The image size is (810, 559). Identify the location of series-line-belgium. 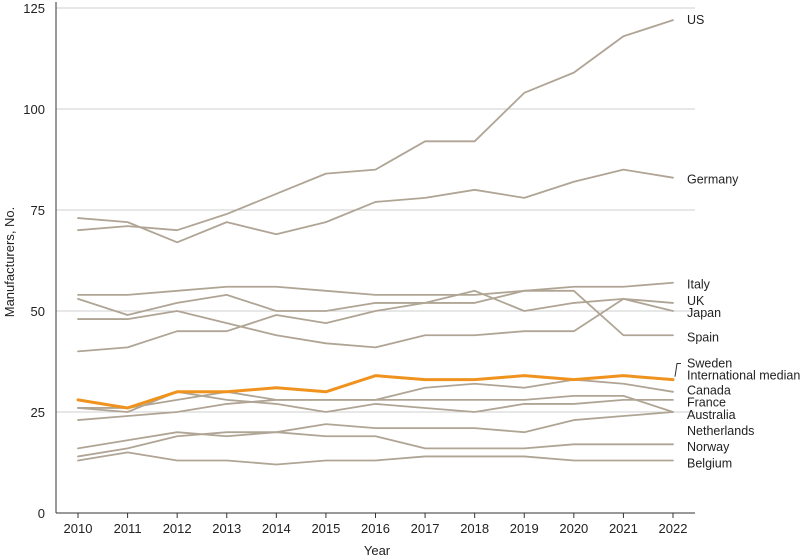
(375, 458).